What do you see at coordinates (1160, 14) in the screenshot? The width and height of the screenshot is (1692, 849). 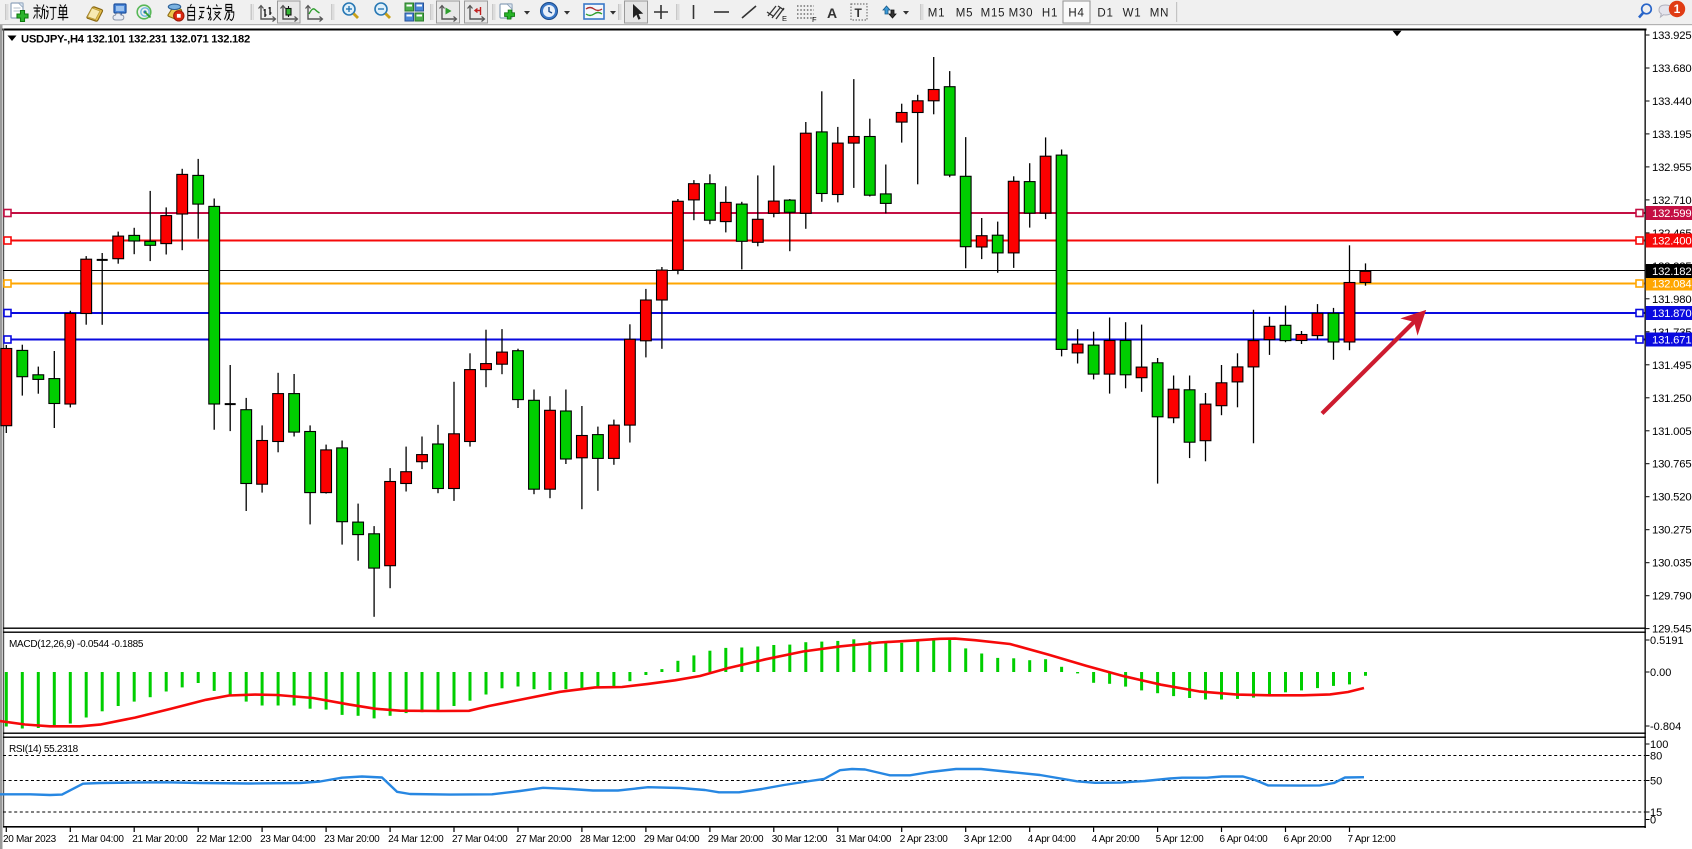 I see `svg-text: MN` at bounding box center [1160, 14].